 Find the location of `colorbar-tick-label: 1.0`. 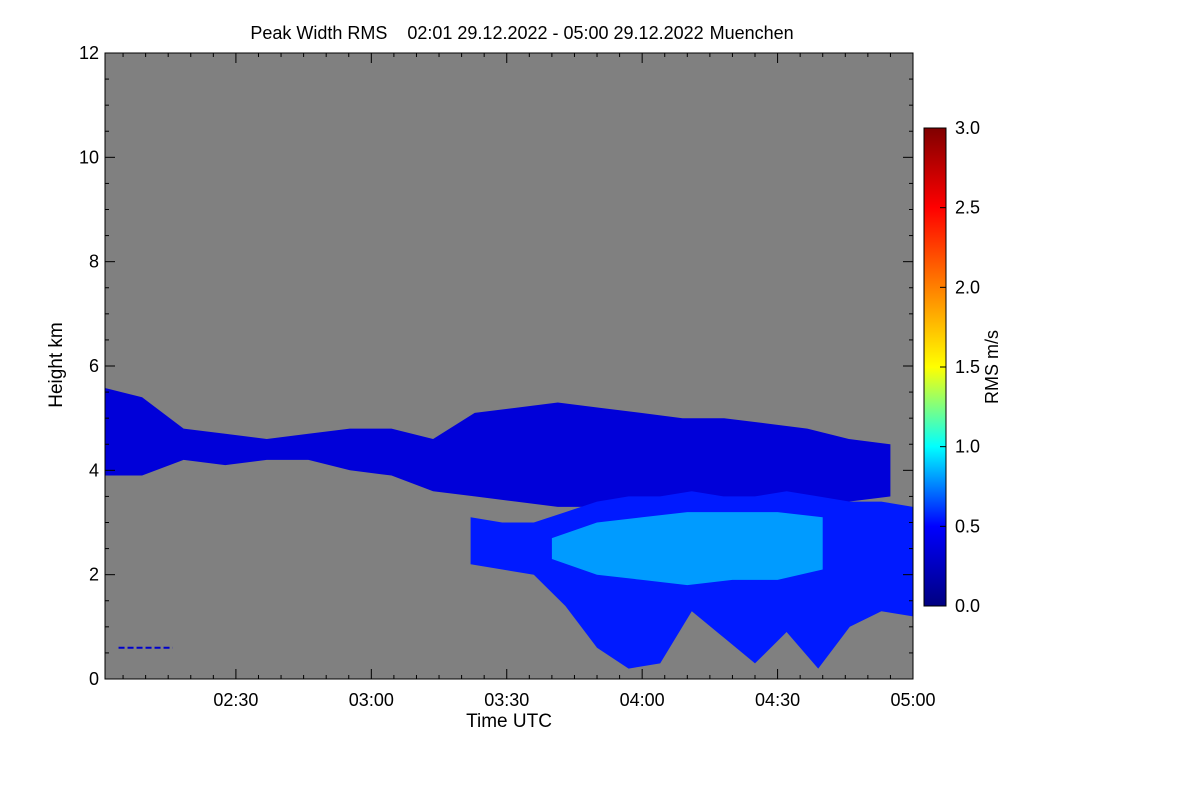

colorbar-tick-label: 1.0 is located at coordinates (967, 447).